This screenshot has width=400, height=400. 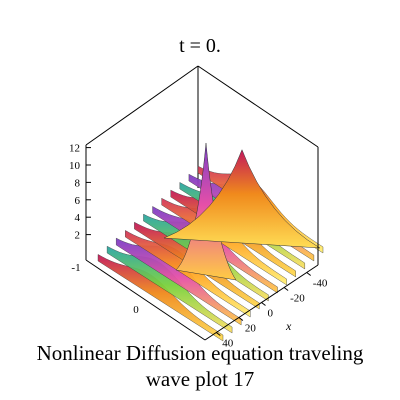 I want to click on caption-line-2: wave plot 17, so click(x=200, y=379).